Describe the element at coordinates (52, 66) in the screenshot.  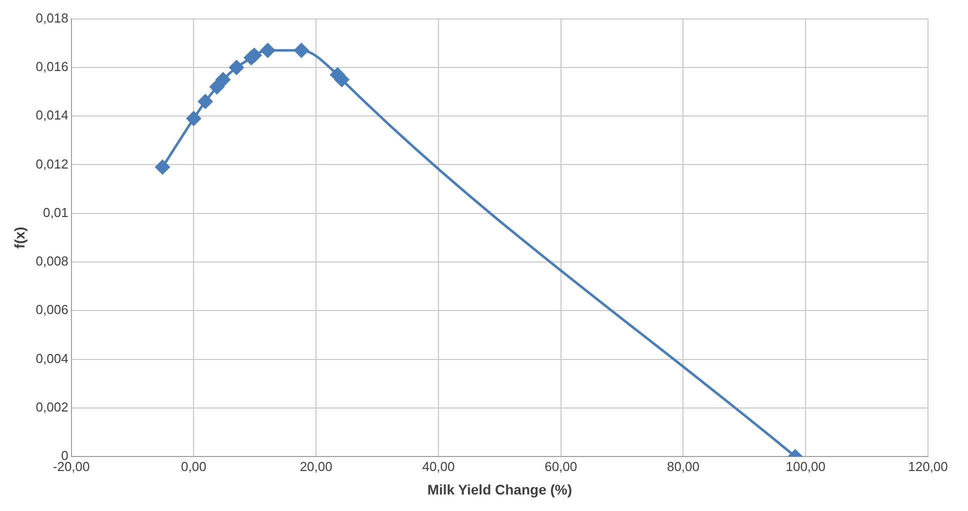
I see `y-tick-label: 0,016` at that location.